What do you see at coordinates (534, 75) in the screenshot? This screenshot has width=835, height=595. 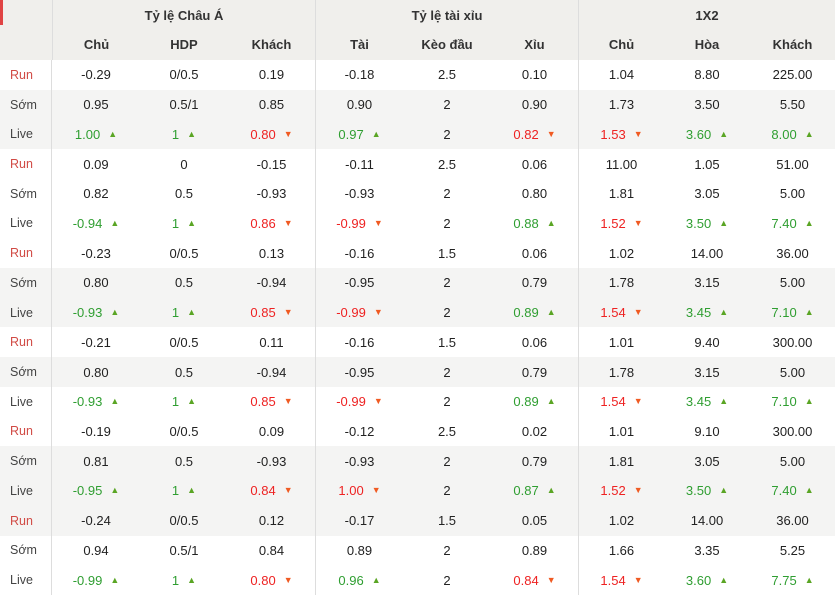 I see `odds-value: 0.10` at bounding box center [534, 75].